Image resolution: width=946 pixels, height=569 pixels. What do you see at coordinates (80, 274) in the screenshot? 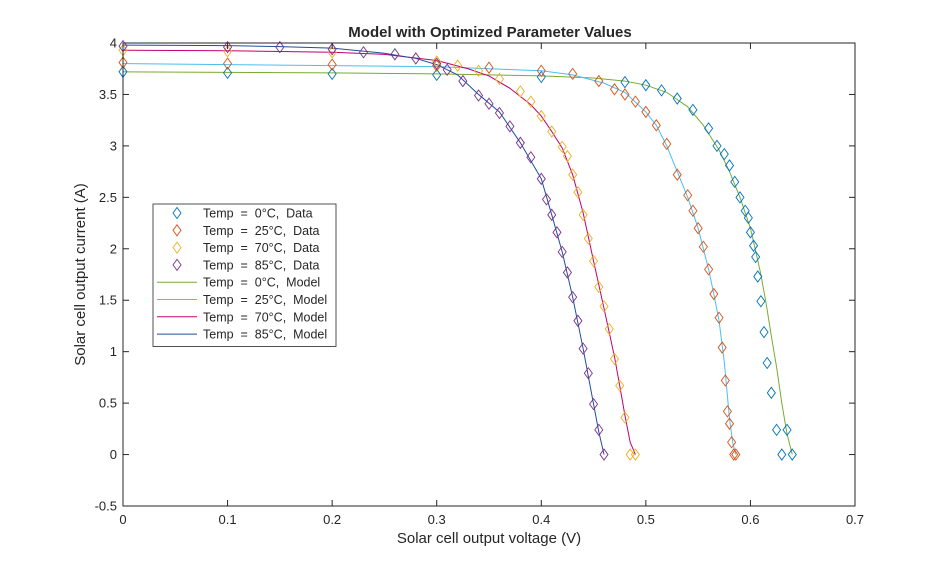
I see `y-axis-label: Solar cell output current (A)` at bounding box center [80, 274].